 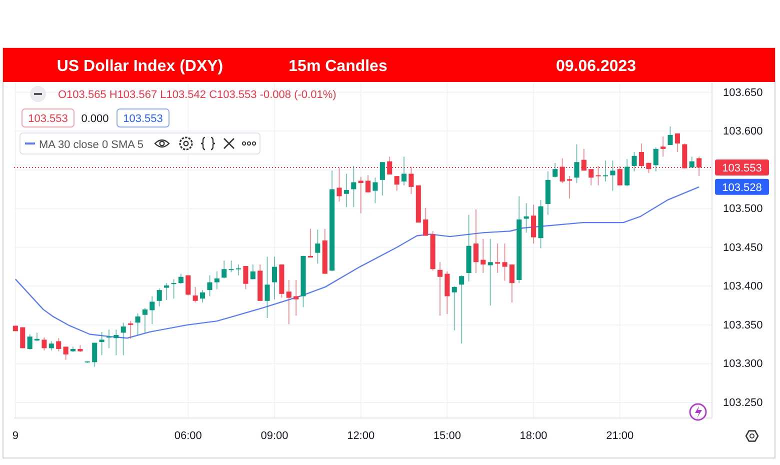 What do you see at coordinates (743, 248) in the screenshot?
I see `y-tick-label: 103.450` at bounding box center [743, 248].